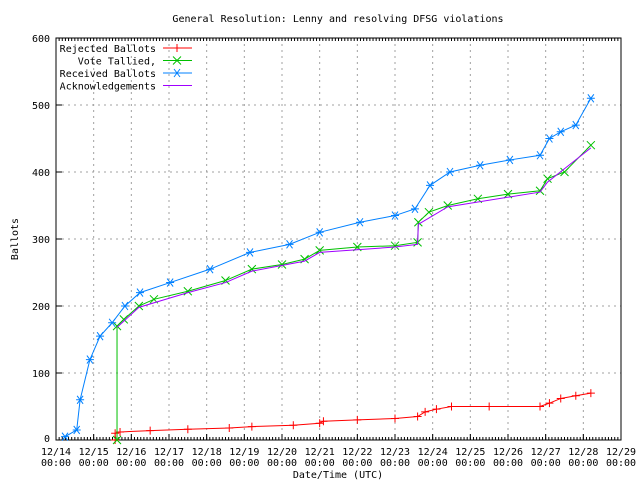 Image resolution: width=640 pixels, height=484 pixels. I want to click on x-tick-label: 12/26, so click(508, 452).